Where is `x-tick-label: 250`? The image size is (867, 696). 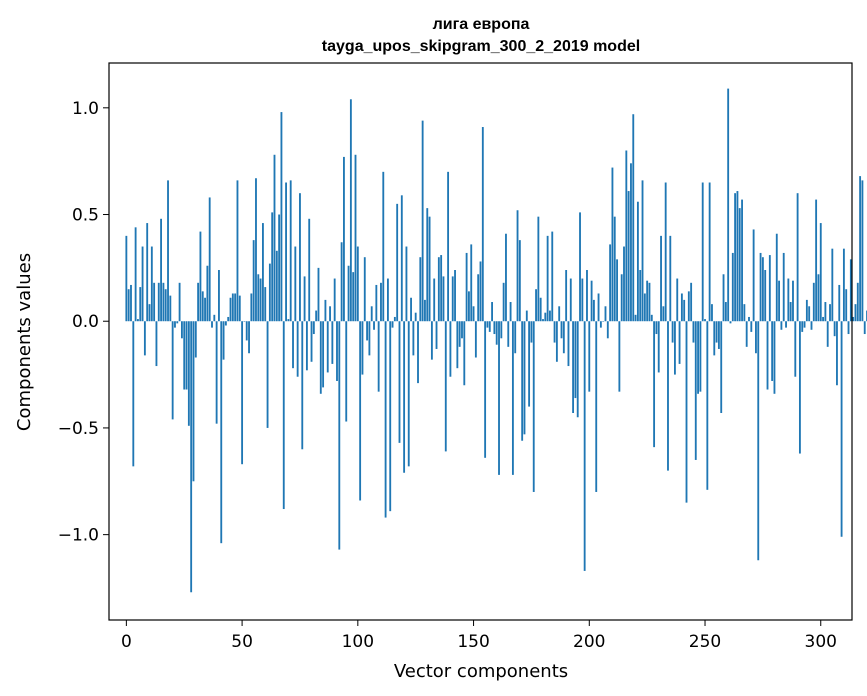
x-tick-label: 250 is located at coordinates (705, 642).